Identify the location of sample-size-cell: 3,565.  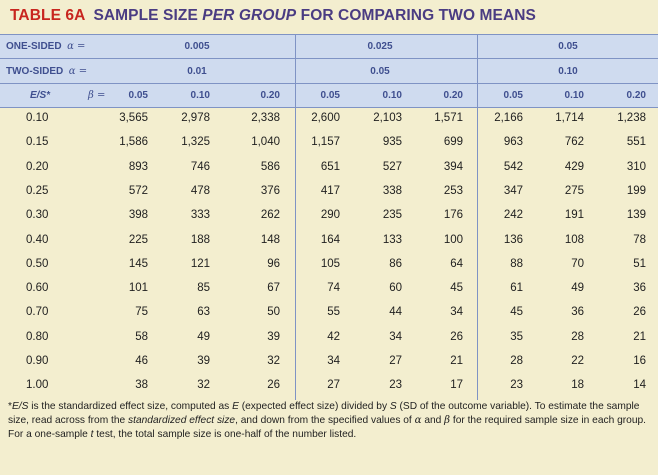
(133, 118).